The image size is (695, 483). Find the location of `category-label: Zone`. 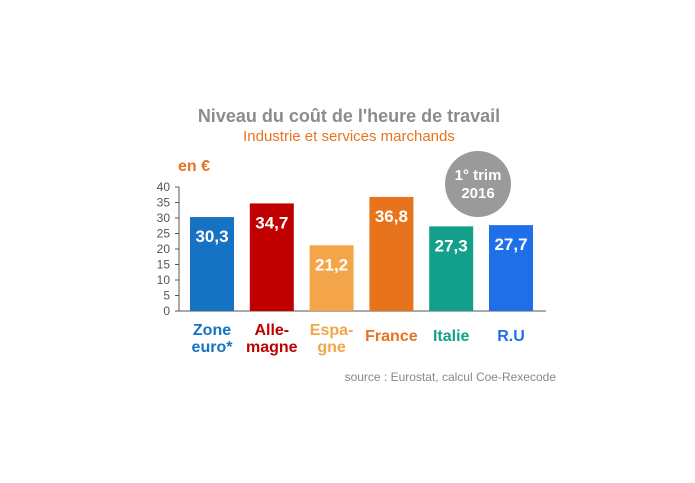

category-label: Zone is located at coordinates (212, 330).